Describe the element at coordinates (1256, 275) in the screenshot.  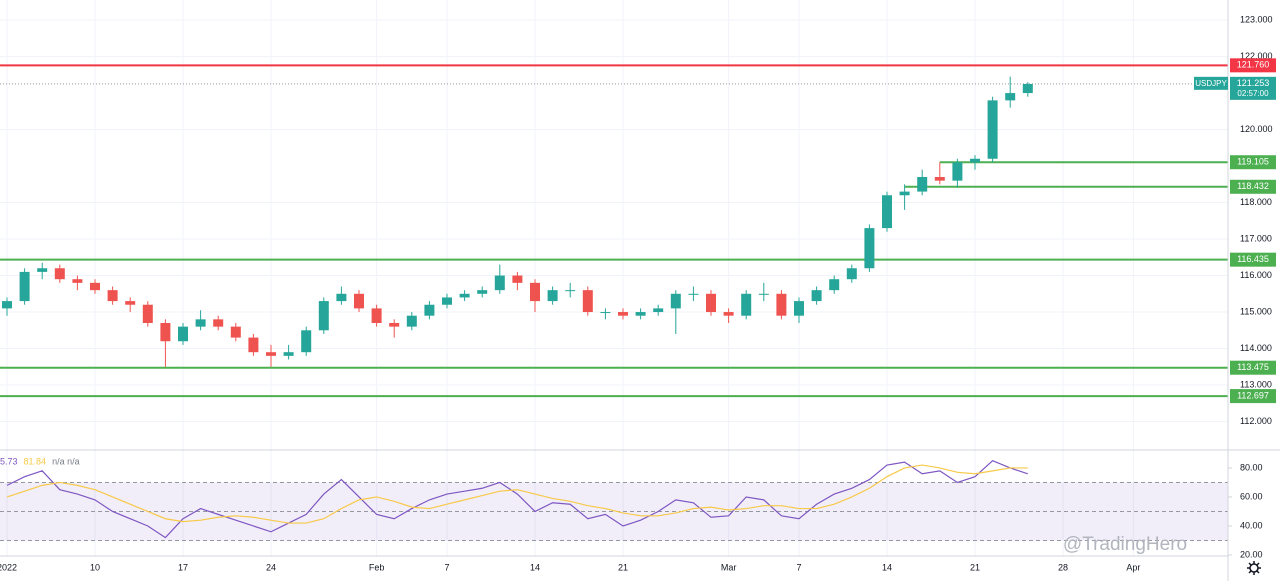
I see `y-tick-label: 116.000` at that location.